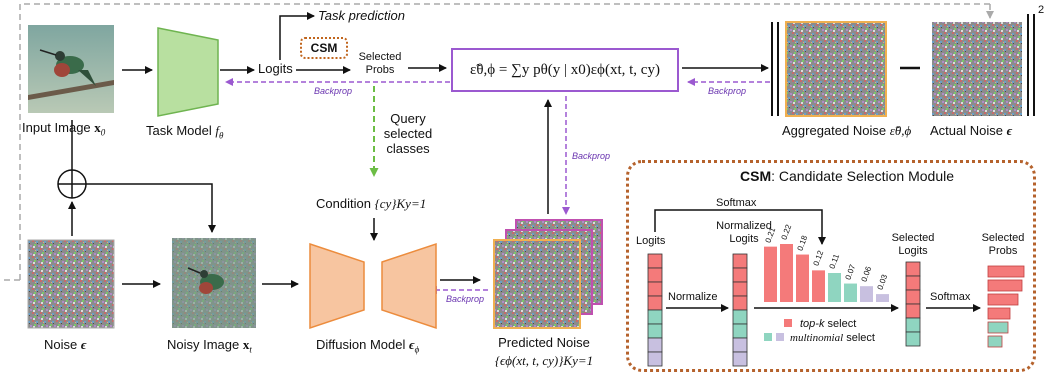 The height and width of the screenshot is (381, 1045). Describe the element at coordinates (977, 69) in the screenshot. I see `actual-noise-image` at that location.